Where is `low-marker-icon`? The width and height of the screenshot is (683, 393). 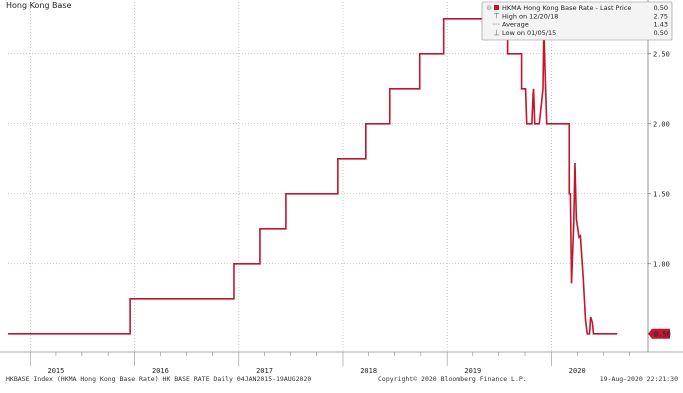 low-marker-icon is located at coordinates (496, 32).